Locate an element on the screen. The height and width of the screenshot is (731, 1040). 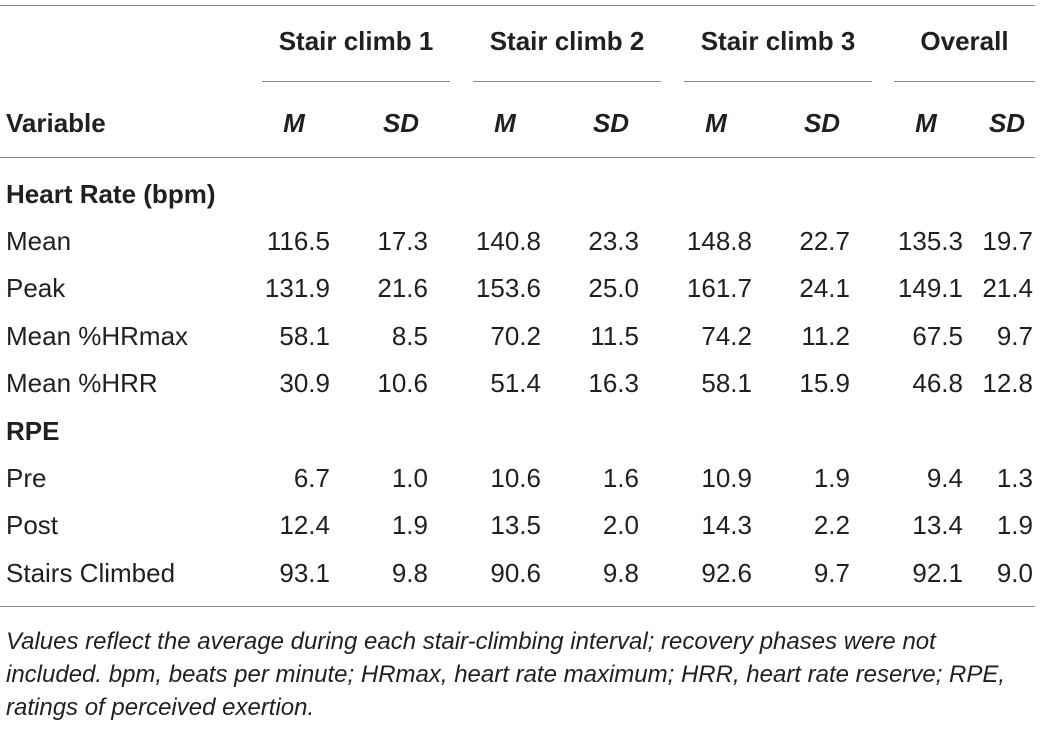
value-cell: 2.2 is located at coordinates (831, 525).